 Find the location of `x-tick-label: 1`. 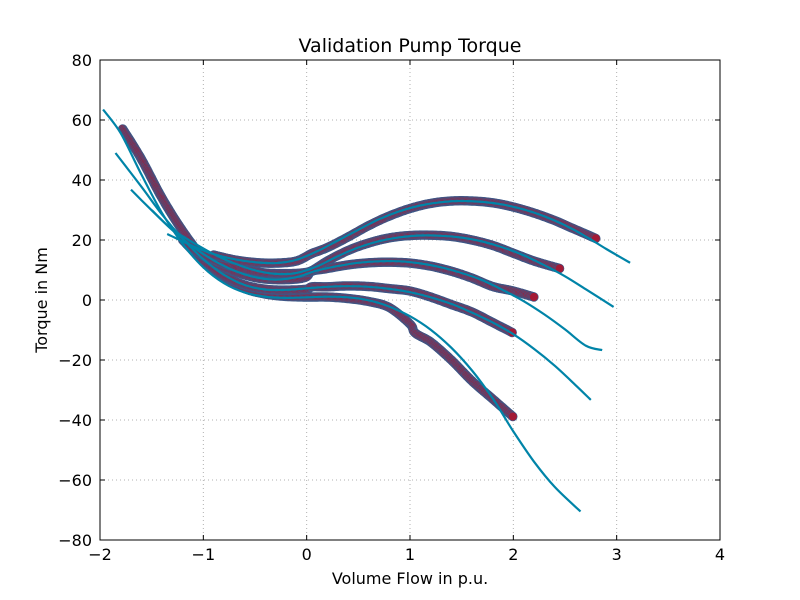

x-tick-label: 1 is located at coordinates (410, 554).